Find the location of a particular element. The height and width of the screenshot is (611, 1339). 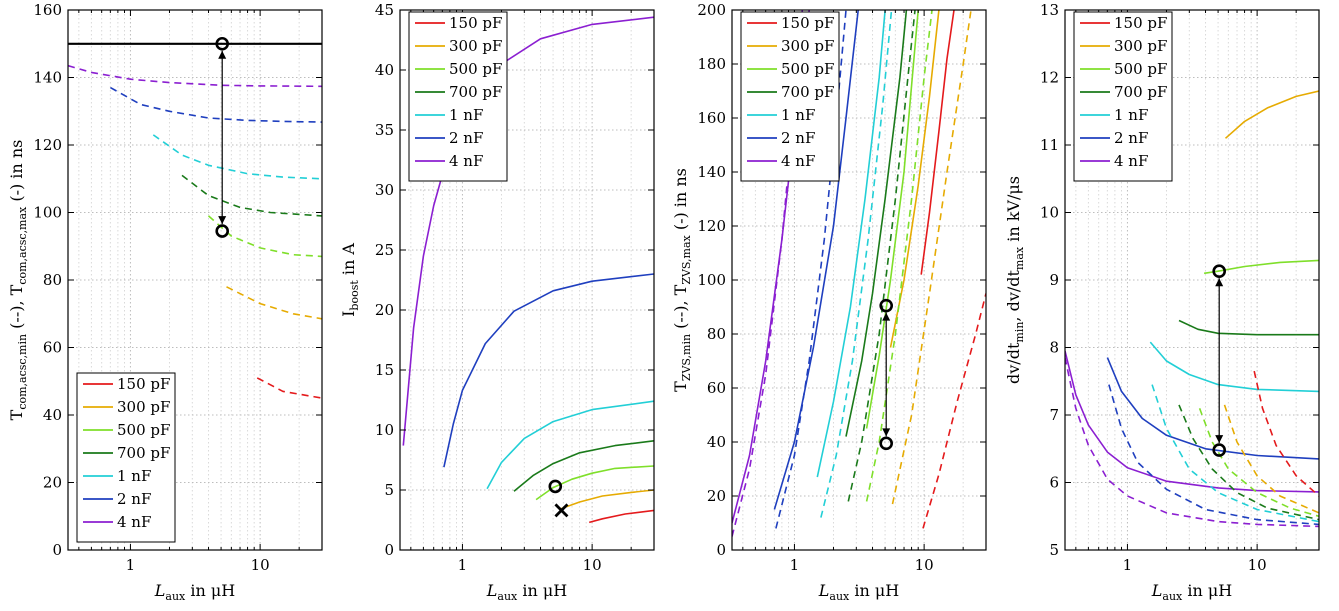

y-tick-label: 10 is located at coordinates (1049, 213).